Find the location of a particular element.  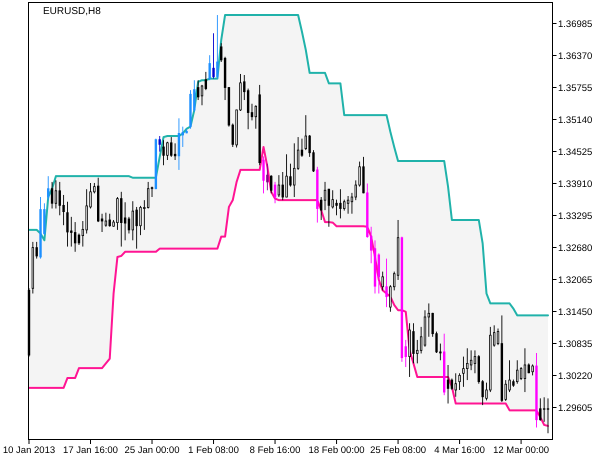

chart-title: EURUSD,H8 is located at coordinates (72, 11).